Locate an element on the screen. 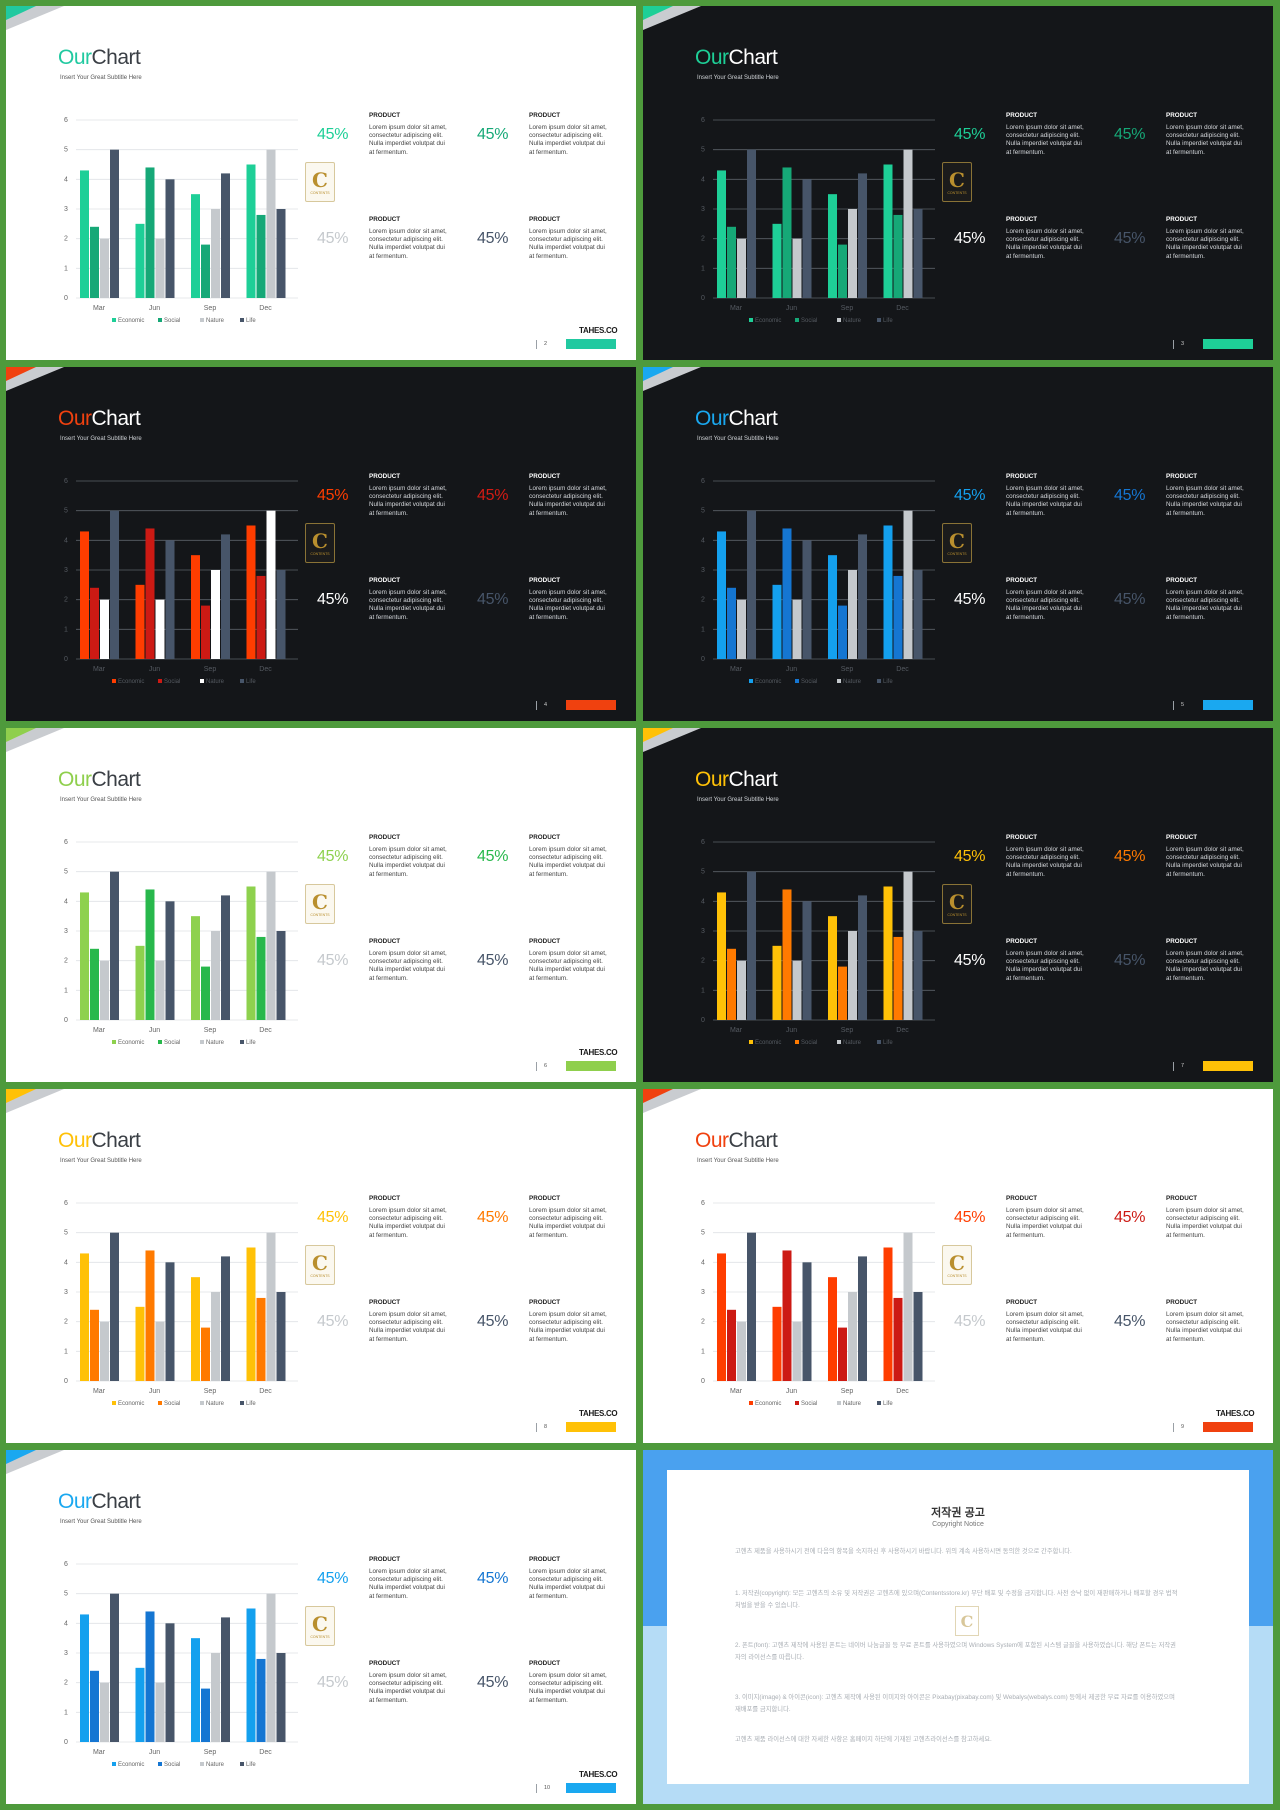 Image resolution: width=1280 pixels, height=1810 pixels. slide-title: OurChart is located at coordinates (736, 419).